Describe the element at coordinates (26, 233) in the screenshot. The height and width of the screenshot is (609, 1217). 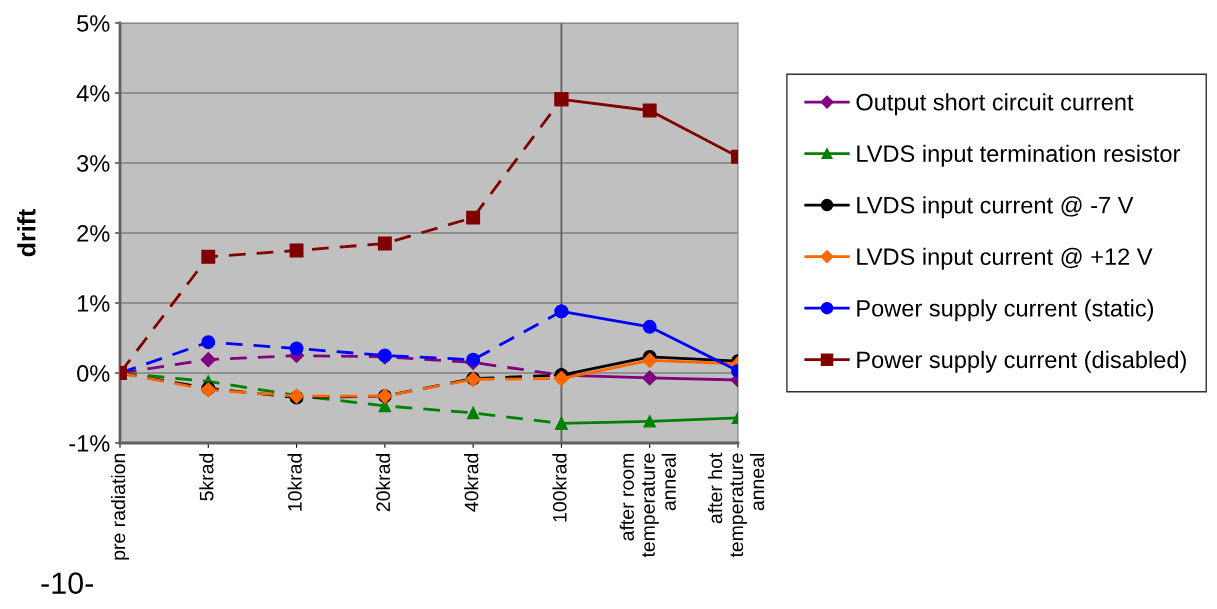
I see `y-axis-title: drift` at that location.